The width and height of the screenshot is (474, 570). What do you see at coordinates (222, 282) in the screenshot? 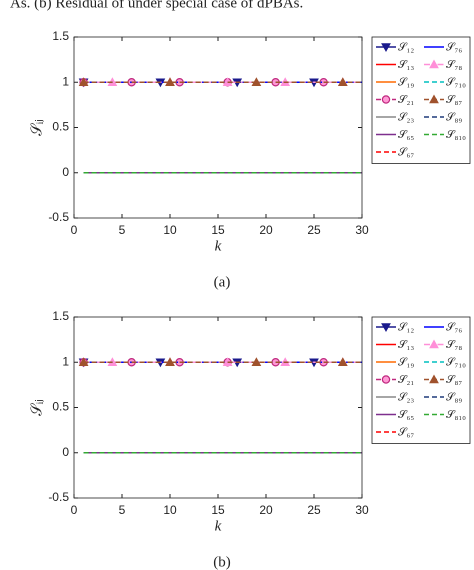
I see `caption: (a)` at bounding box center [222, 282].